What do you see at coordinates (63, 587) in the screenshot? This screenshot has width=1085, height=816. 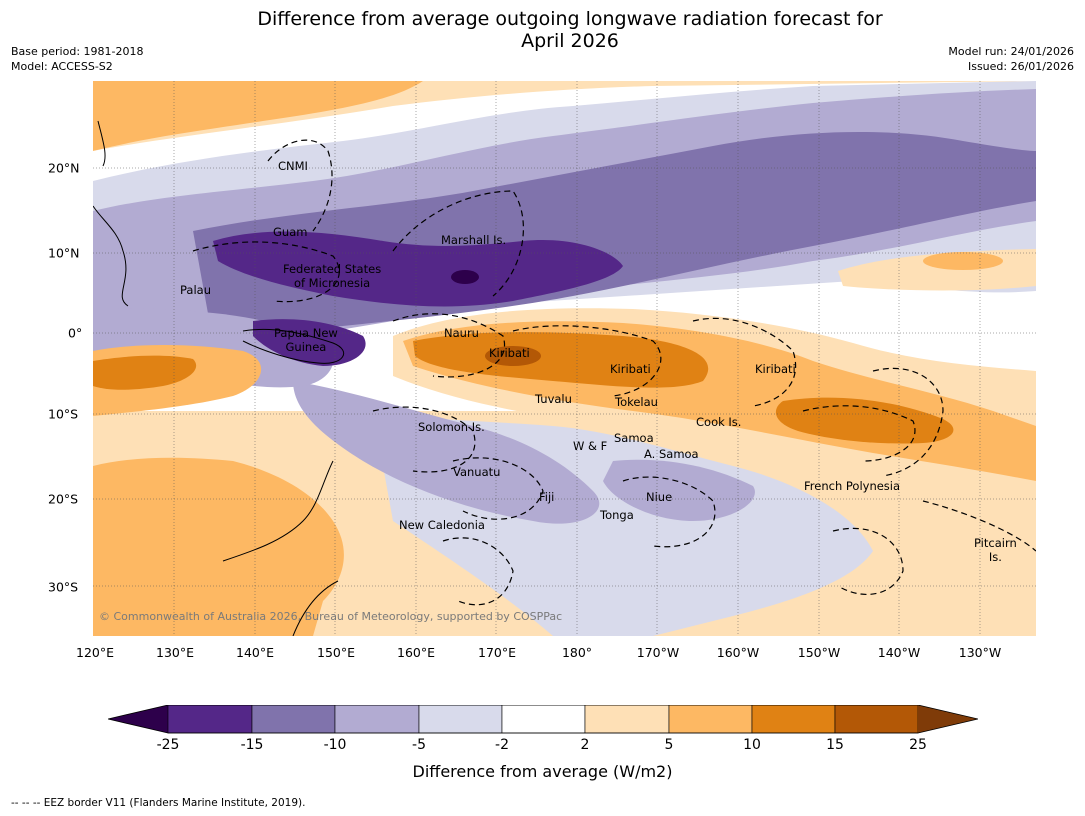 I see `y-tick-label: 30°S` at bounding box center [63, 587].